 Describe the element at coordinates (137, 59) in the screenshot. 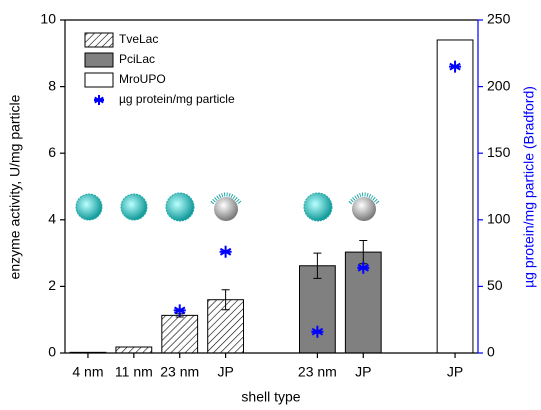

I see `legend-label: PciLac` at that location.